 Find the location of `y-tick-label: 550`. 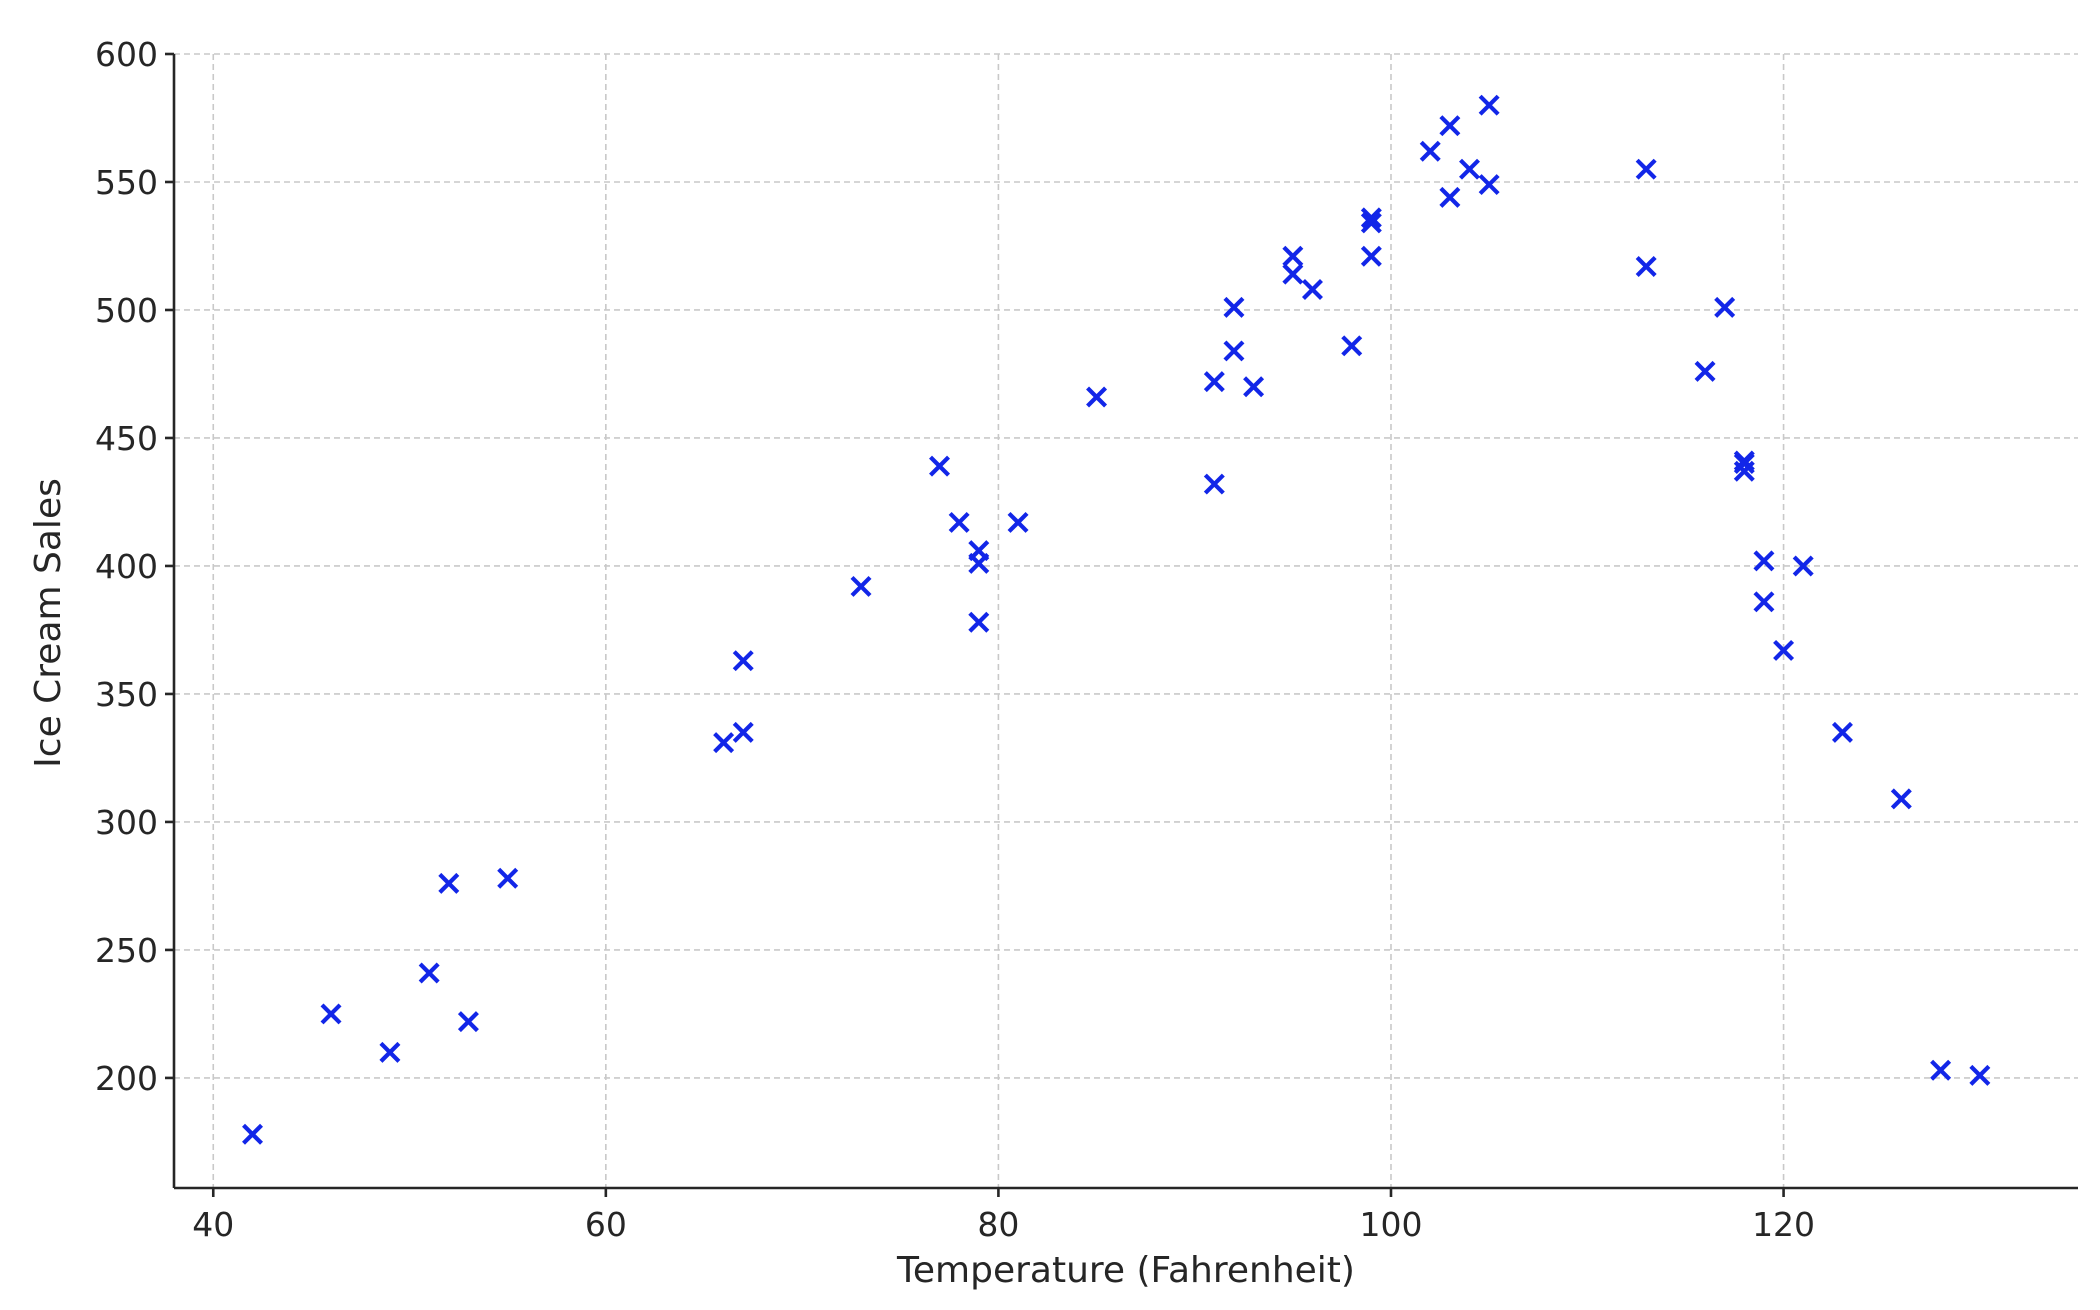

y-tick-label: 550 is located at coordinates (126, 182).